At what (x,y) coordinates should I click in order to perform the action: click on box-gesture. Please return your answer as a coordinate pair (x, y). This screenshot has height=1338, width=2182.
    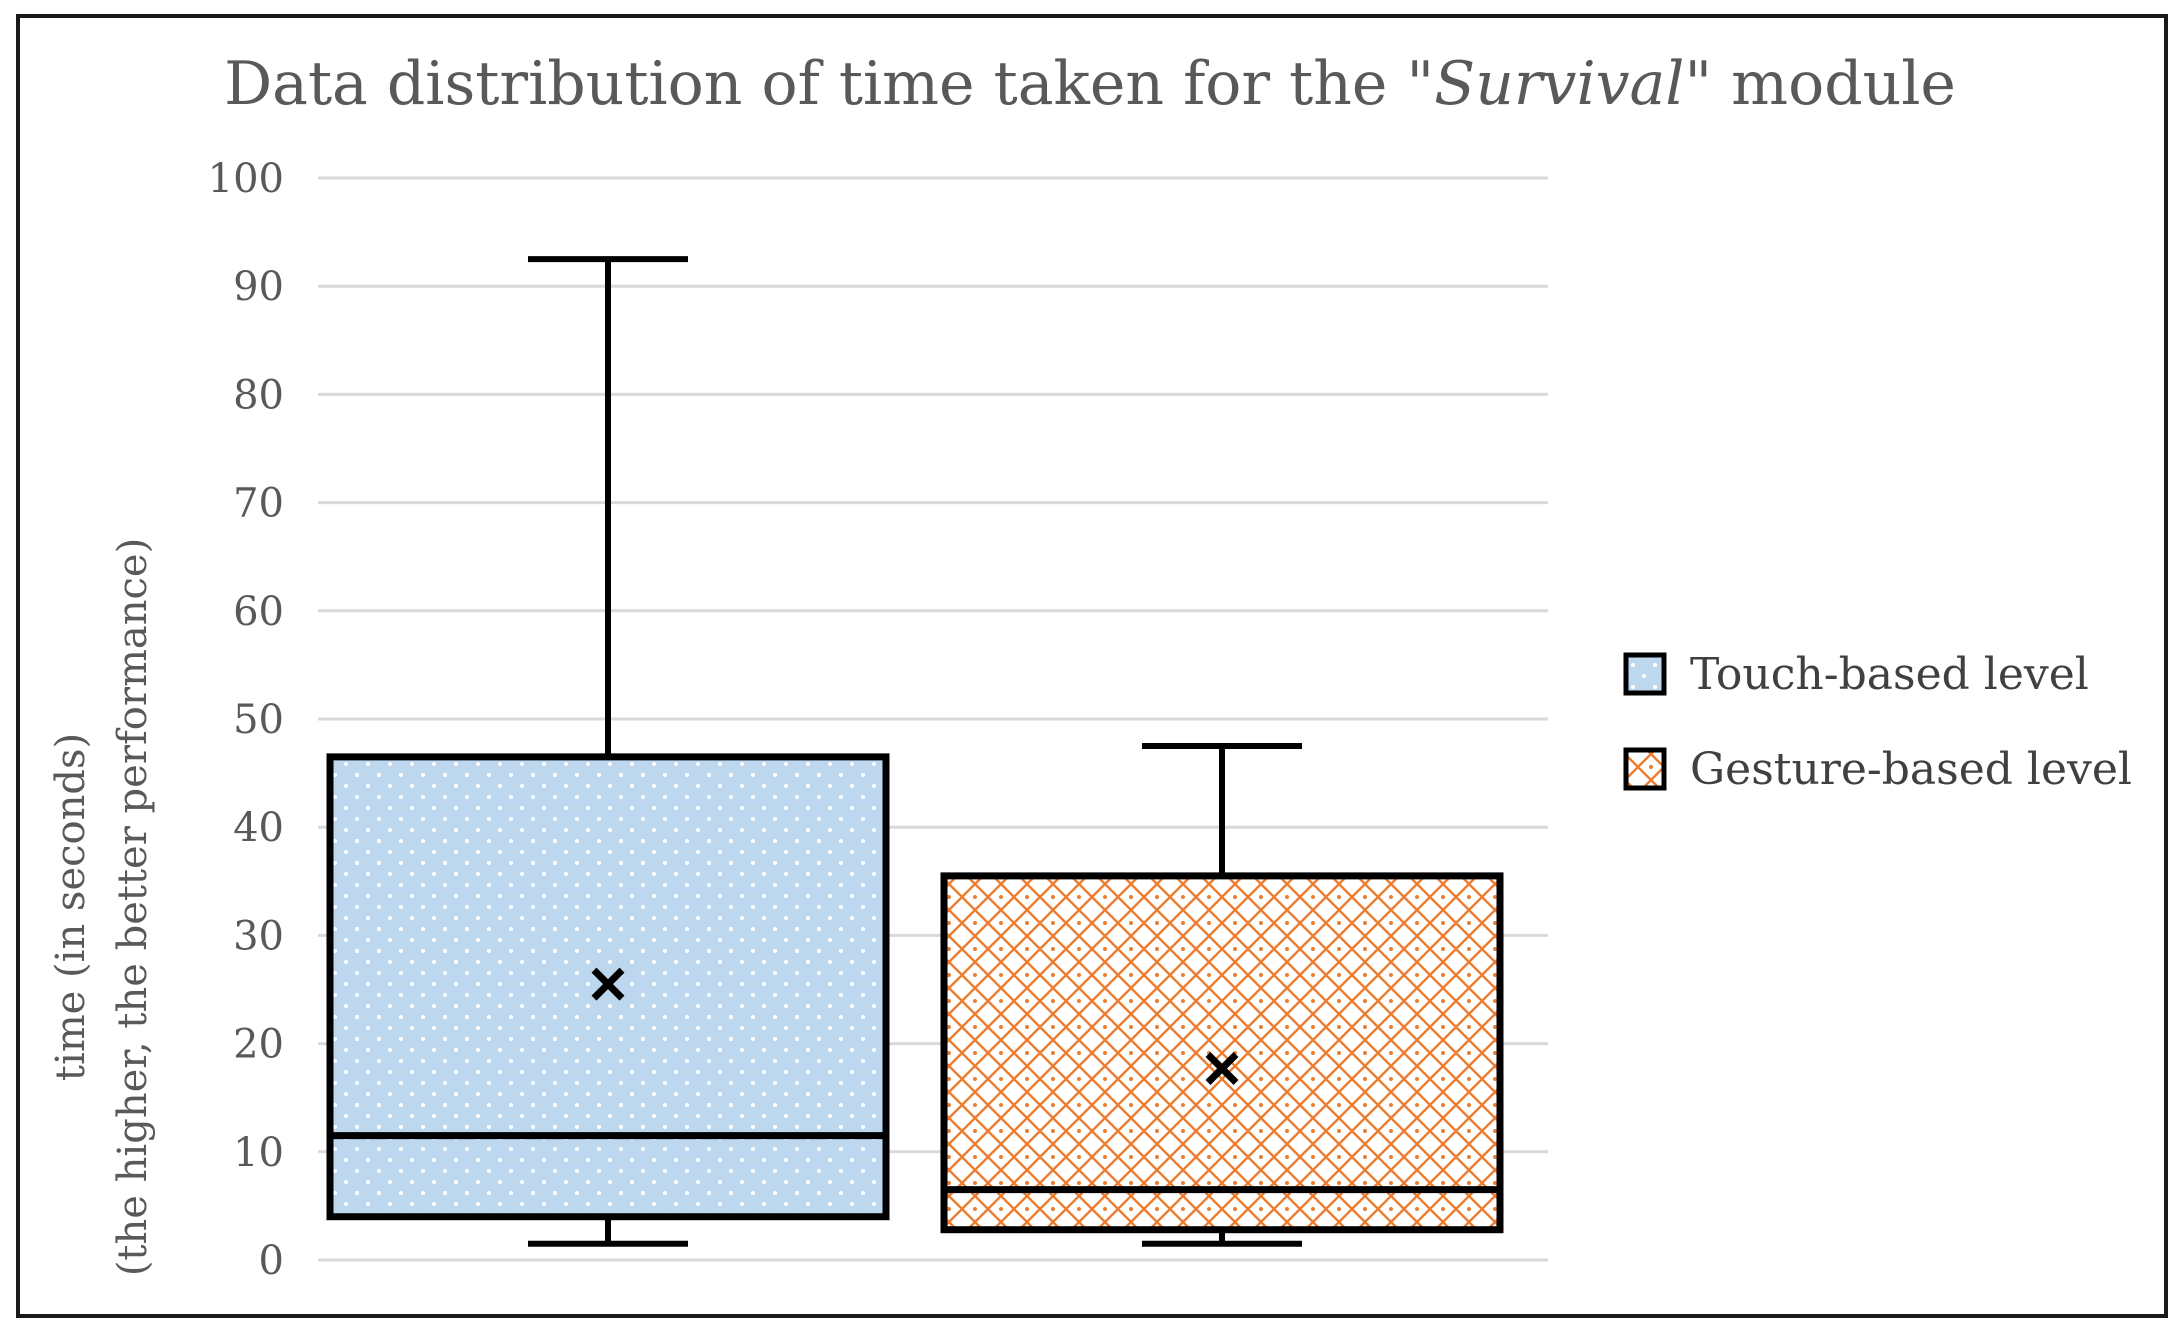
    Looking at the image, I should click on (1222, 995).